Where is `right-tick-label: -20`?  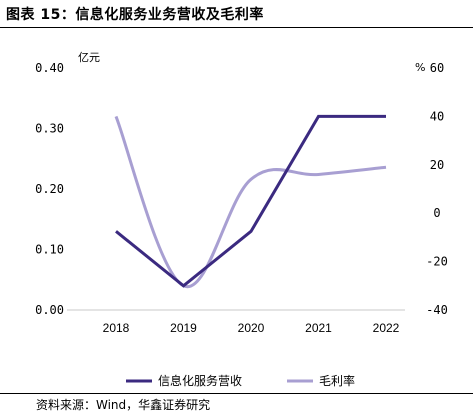 right-tick-label: -20 is located at coordinates (437, 262).